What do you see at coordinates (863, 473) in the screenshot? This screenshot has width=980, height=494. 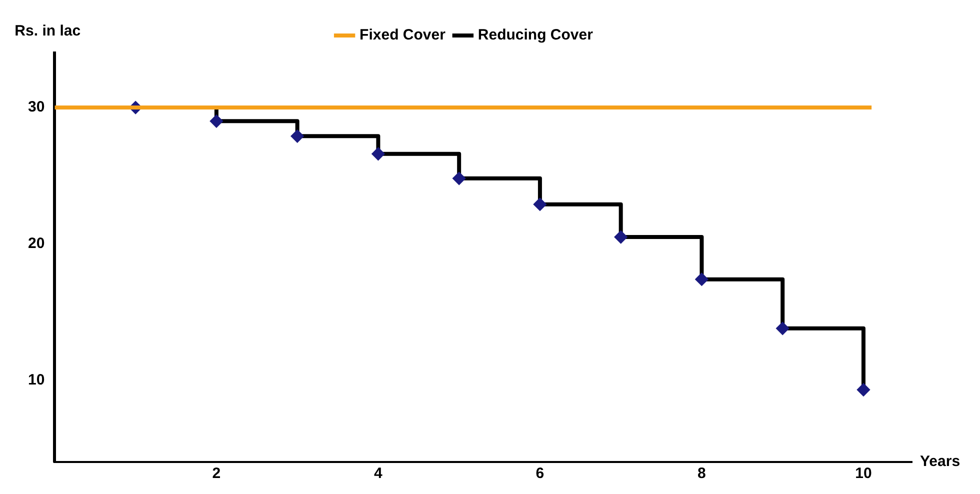 I see `x-tick-label: 10` at bounding box center [863, 473].